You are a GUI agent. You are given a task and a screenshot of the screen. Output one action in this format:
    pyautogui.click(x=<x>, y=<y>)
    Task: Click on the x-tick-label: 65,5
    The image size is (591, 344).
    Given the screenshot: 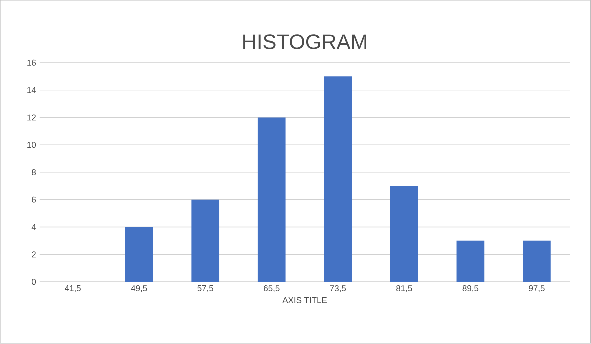 What is the action you would take?
    pyautogui.click(x=272, y=289)
    